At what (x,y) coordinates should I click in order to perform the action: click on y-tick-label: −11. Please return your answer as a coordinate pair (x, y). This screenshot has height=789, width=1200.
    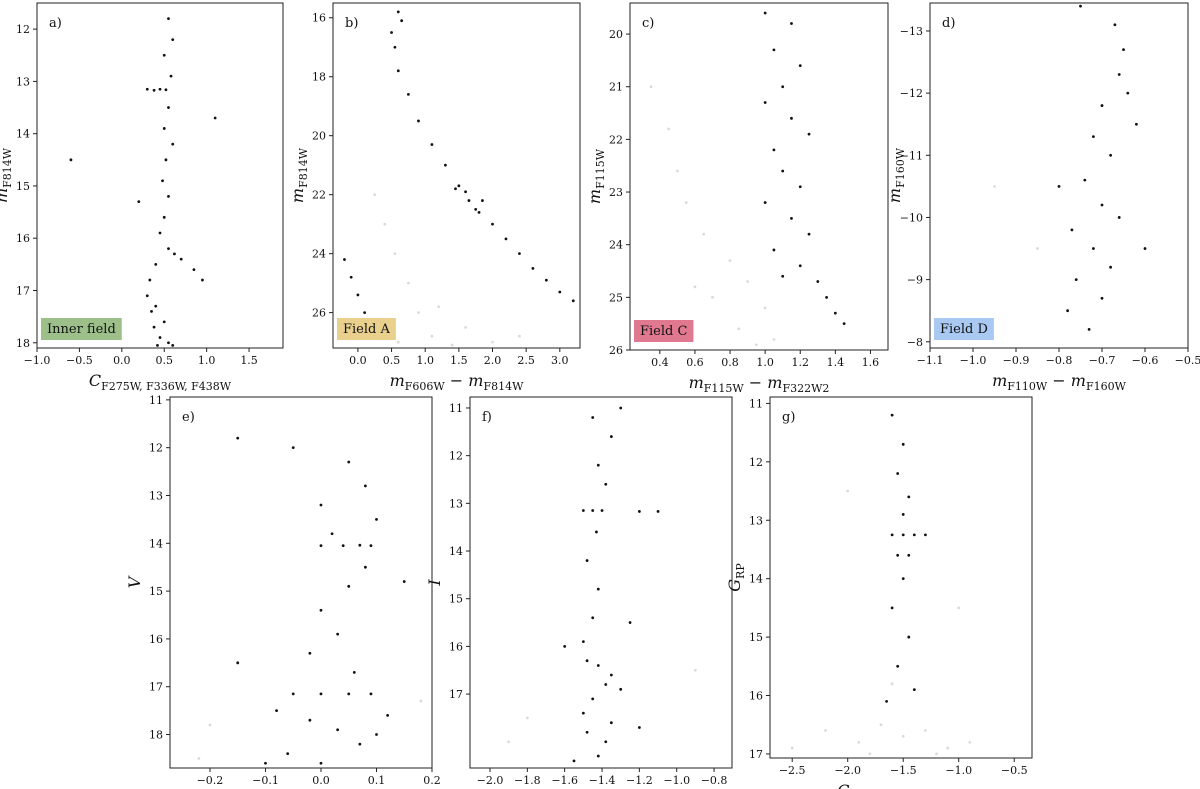
    Looking at the image, I should click on (911, 155).